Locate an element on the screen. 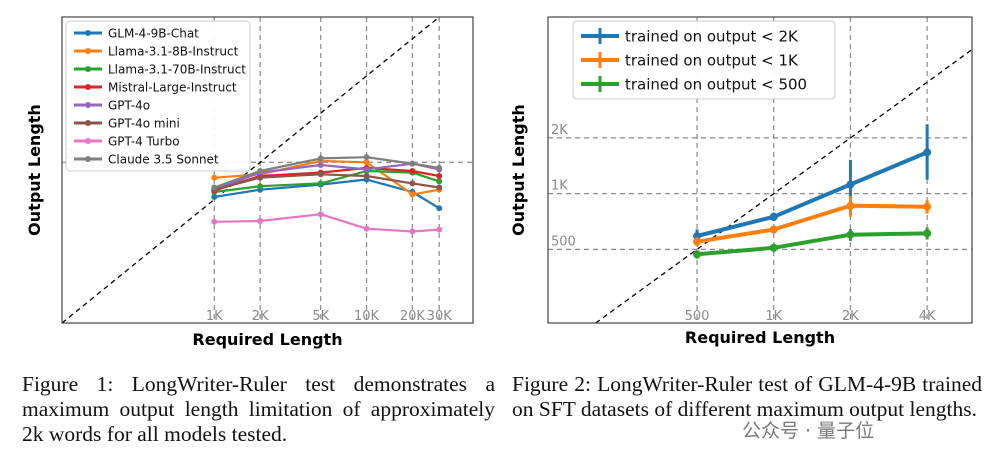  legend-label: Mistral-Large-Instruct is located at coordinates (172, 87).